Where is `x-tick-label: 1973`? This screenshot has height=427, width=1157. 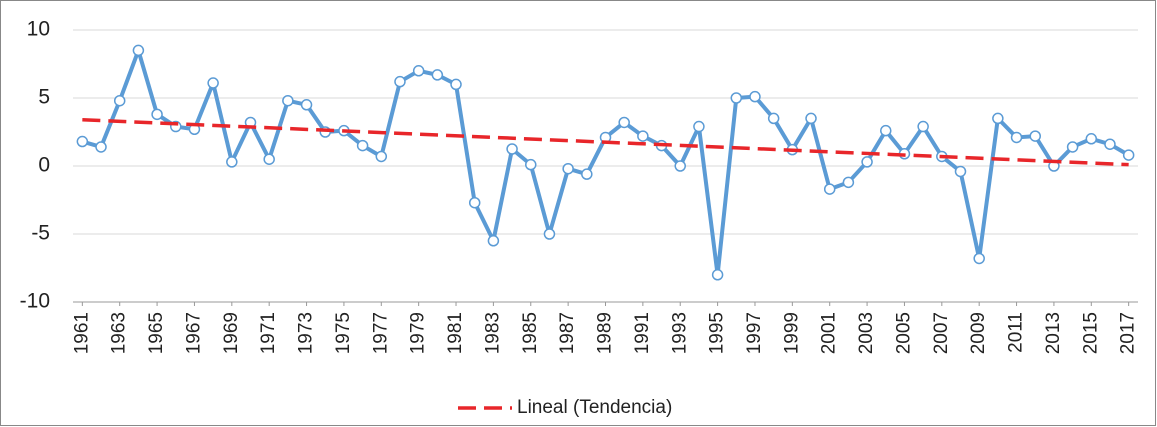 x-tick-label: 1973 is located at coordinates (306, 333).